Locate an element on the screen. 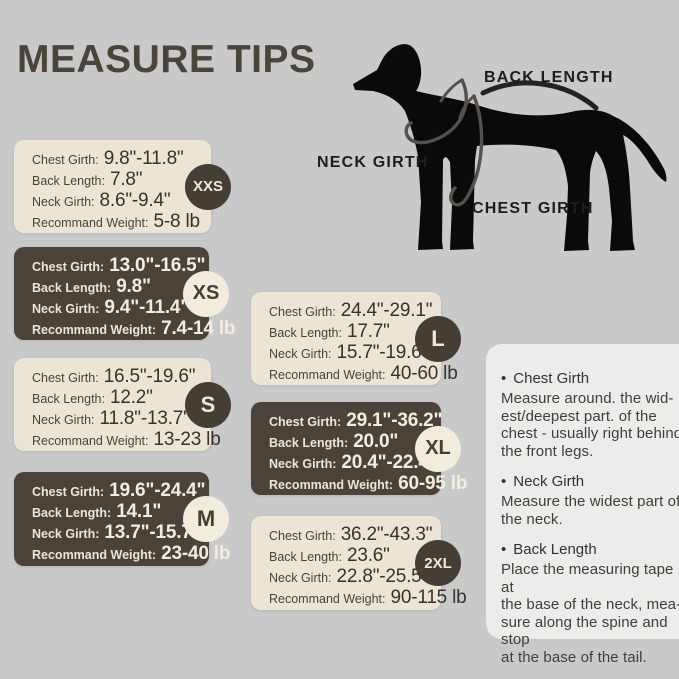 Image resolution: width=679 pixels, height=679 pixels. tip-title: • Back Length is located at coordinates (590, 549).